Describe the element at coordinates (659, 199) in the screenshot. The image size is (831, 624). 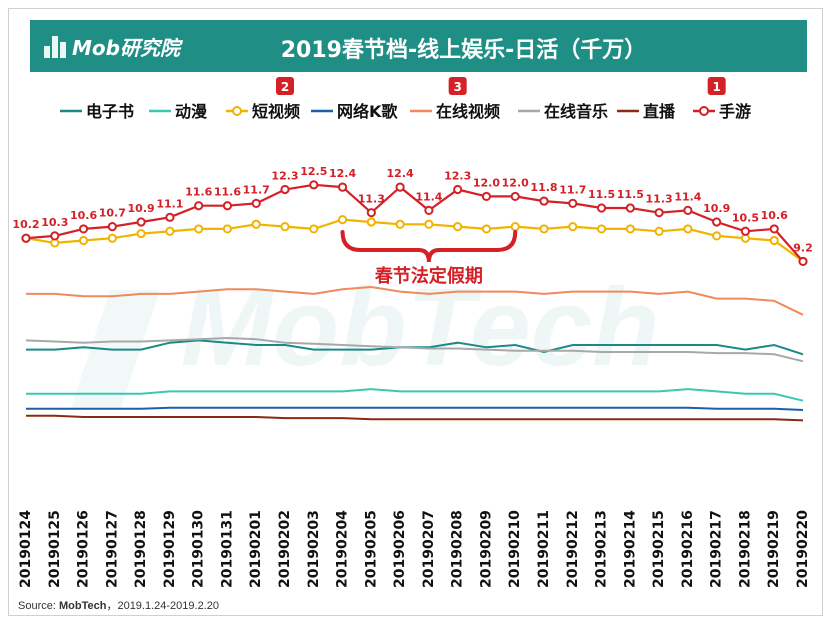
I see `data-label-7-22: 11.3` at that location.